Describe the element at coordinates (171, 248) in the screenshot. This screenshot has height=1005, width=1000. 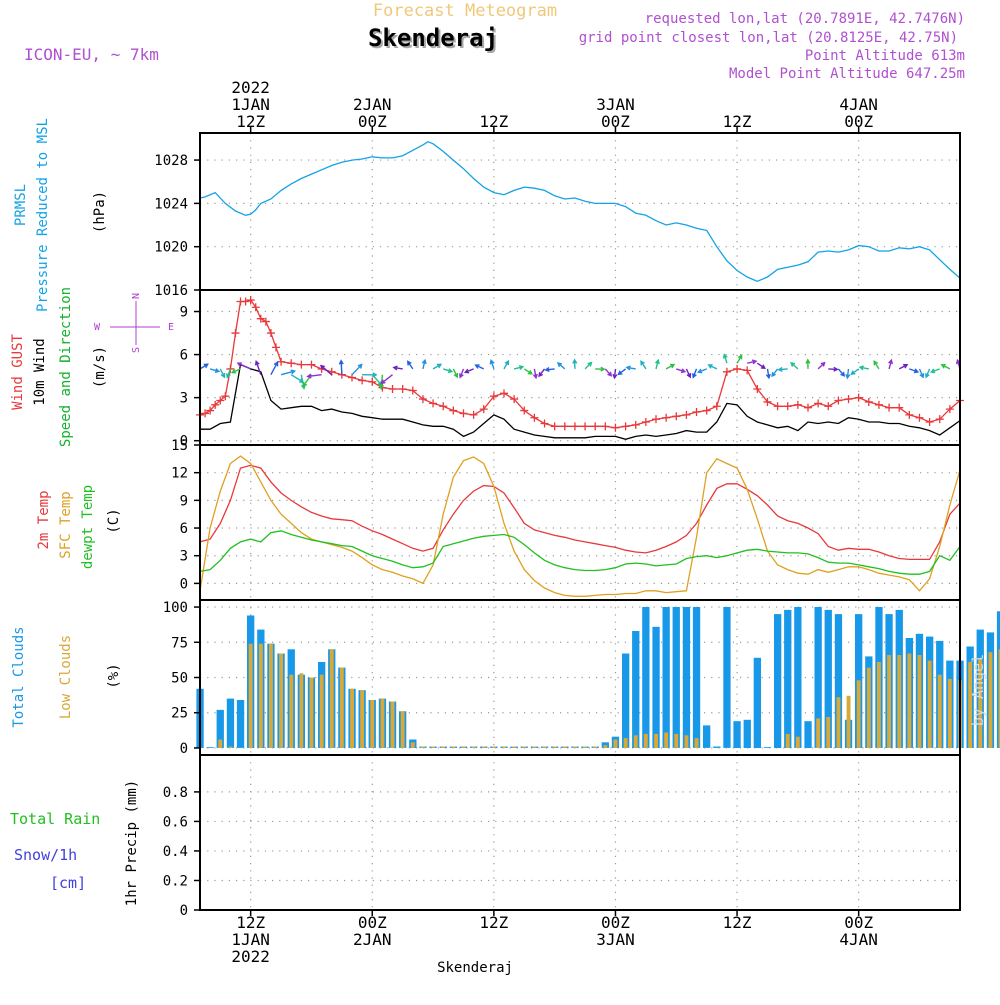
I see `pressure-ytick-label: 1020` at that location.